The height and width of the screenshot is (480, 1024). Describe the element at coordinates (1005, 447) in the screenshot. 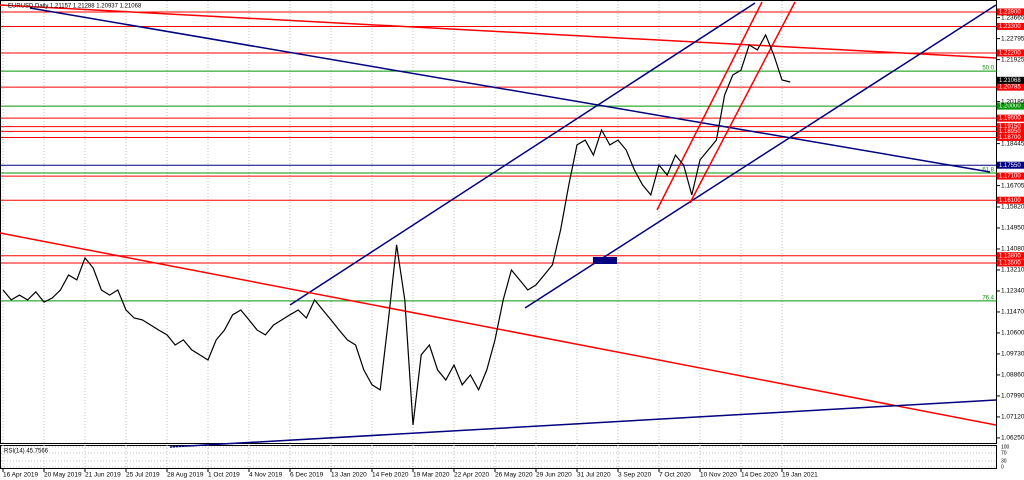

I see `rsi-tick-label: 100` at that location.